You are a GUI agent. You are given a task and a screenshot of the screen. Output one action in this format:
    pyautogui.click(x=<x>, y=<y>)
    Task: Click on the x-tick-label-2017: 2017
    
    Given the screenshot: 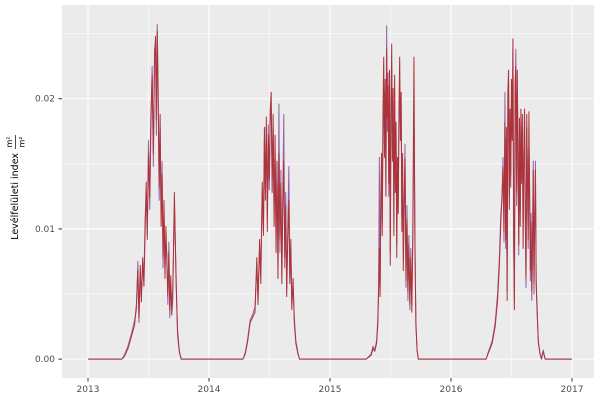 What is the action you would take?
    pyautogui.click(x=572, y=390)
    